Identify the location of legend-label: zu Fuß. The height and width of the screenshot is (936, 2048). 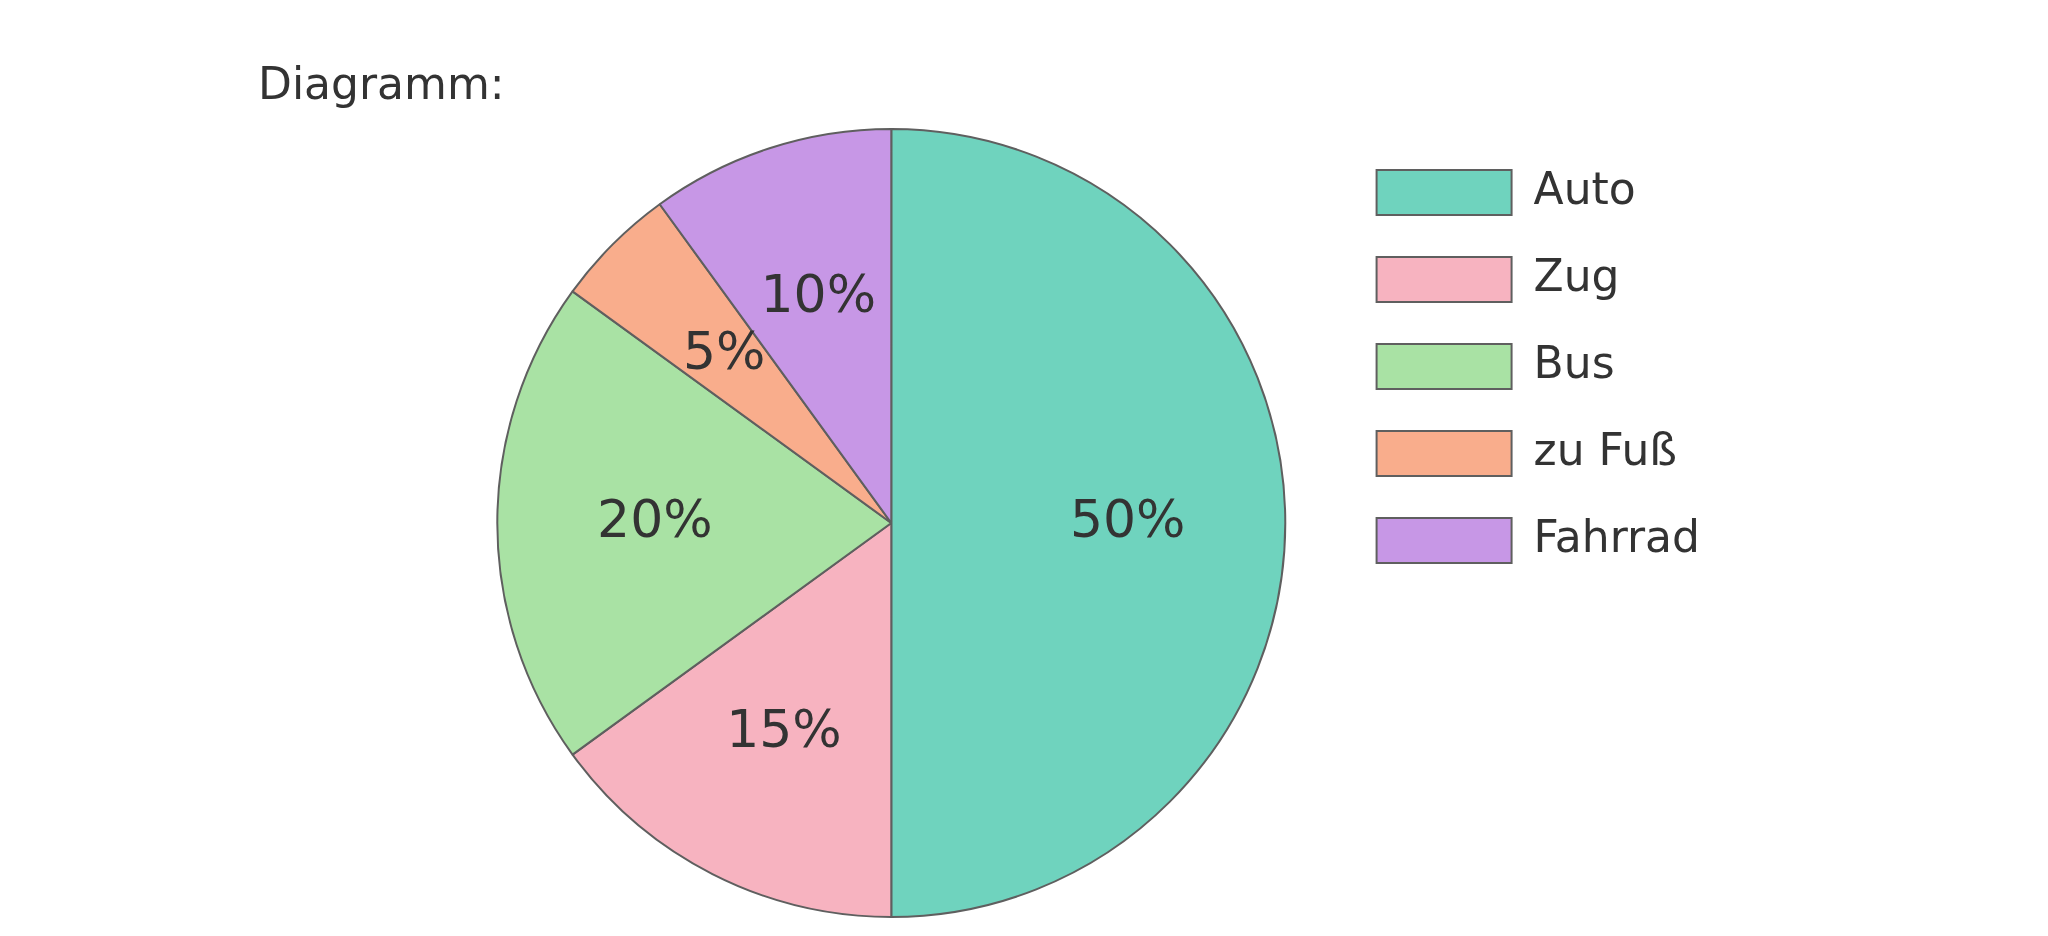
(1605, 449).